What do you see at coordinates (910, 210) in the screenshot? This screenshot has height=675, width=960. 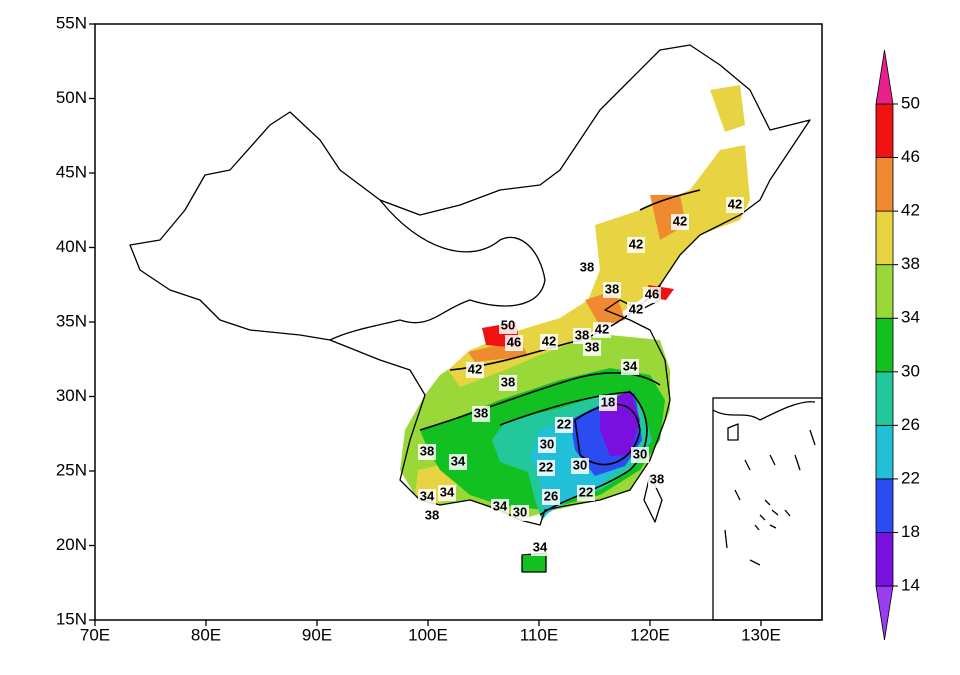 I see `colorbar-label: 42` at bounding box center [910, 210].